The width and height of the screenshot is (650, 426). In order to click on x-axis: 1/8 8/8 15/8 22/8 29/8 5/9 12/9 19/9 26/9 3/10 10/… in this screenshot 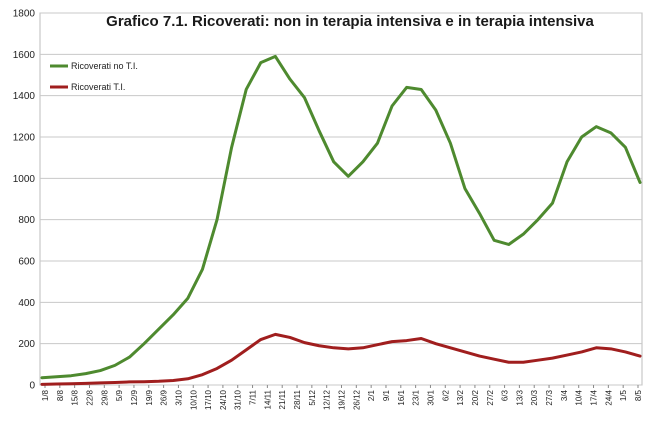, I will do `click(342, 397)`.